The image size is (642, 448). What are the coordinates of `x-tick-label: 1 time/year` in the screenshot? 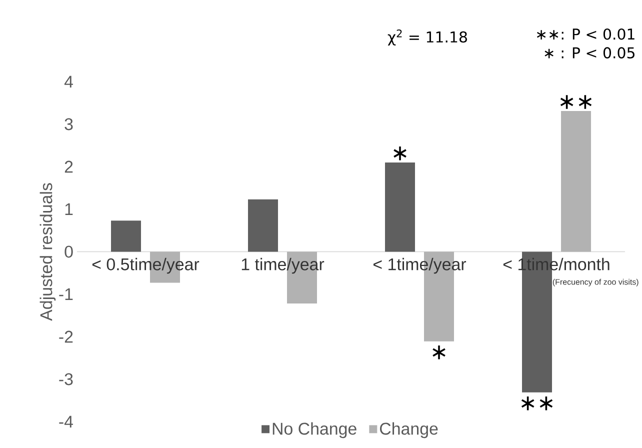 It's located at (283, 266).